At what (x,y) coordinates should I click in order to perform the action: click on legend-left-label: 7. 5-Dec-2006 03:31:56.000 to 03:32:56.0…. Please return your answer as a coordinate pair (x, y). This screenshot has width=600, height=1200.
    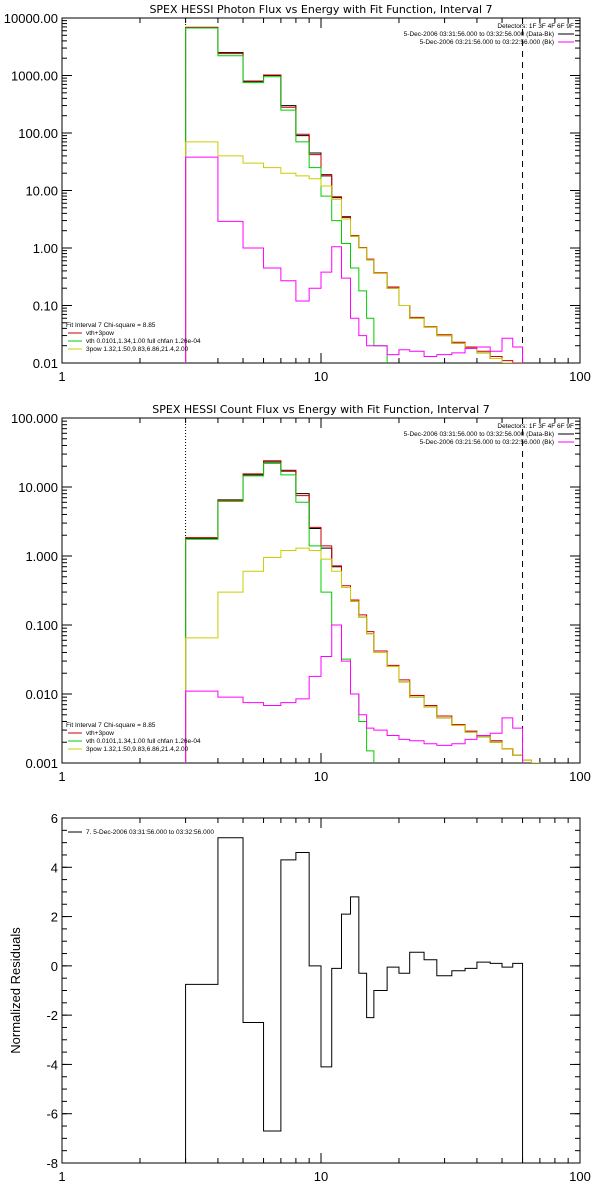
    Looking at the image, I should click on (150, 832).